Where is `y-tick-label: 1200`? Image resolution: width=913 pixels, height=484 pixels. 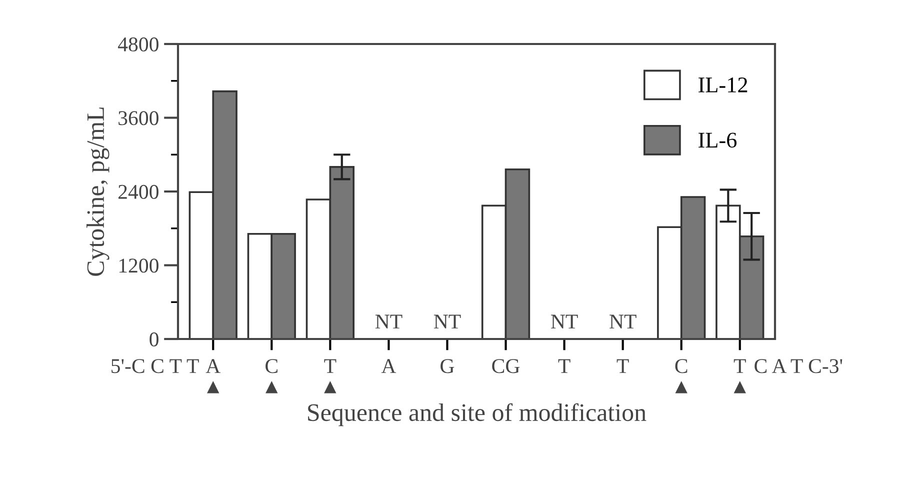 y-tick-label: 1200 is located at coordinates (138, 265).